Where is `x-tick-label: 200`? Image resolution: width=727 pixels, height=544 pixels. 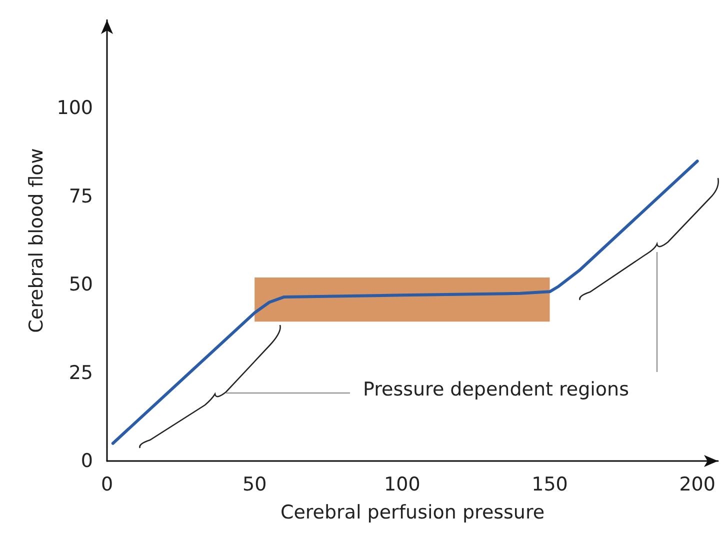 x-tick-label: 200 is located at coordinates (697, 485).